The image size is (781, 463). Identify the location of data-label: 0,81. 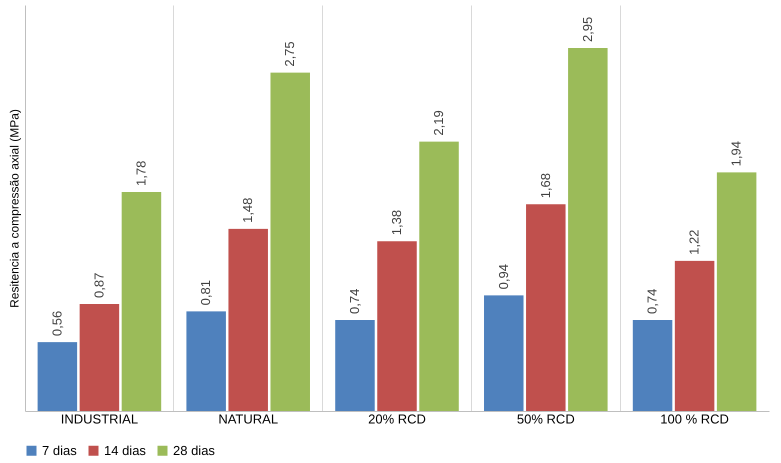
(206, 293).